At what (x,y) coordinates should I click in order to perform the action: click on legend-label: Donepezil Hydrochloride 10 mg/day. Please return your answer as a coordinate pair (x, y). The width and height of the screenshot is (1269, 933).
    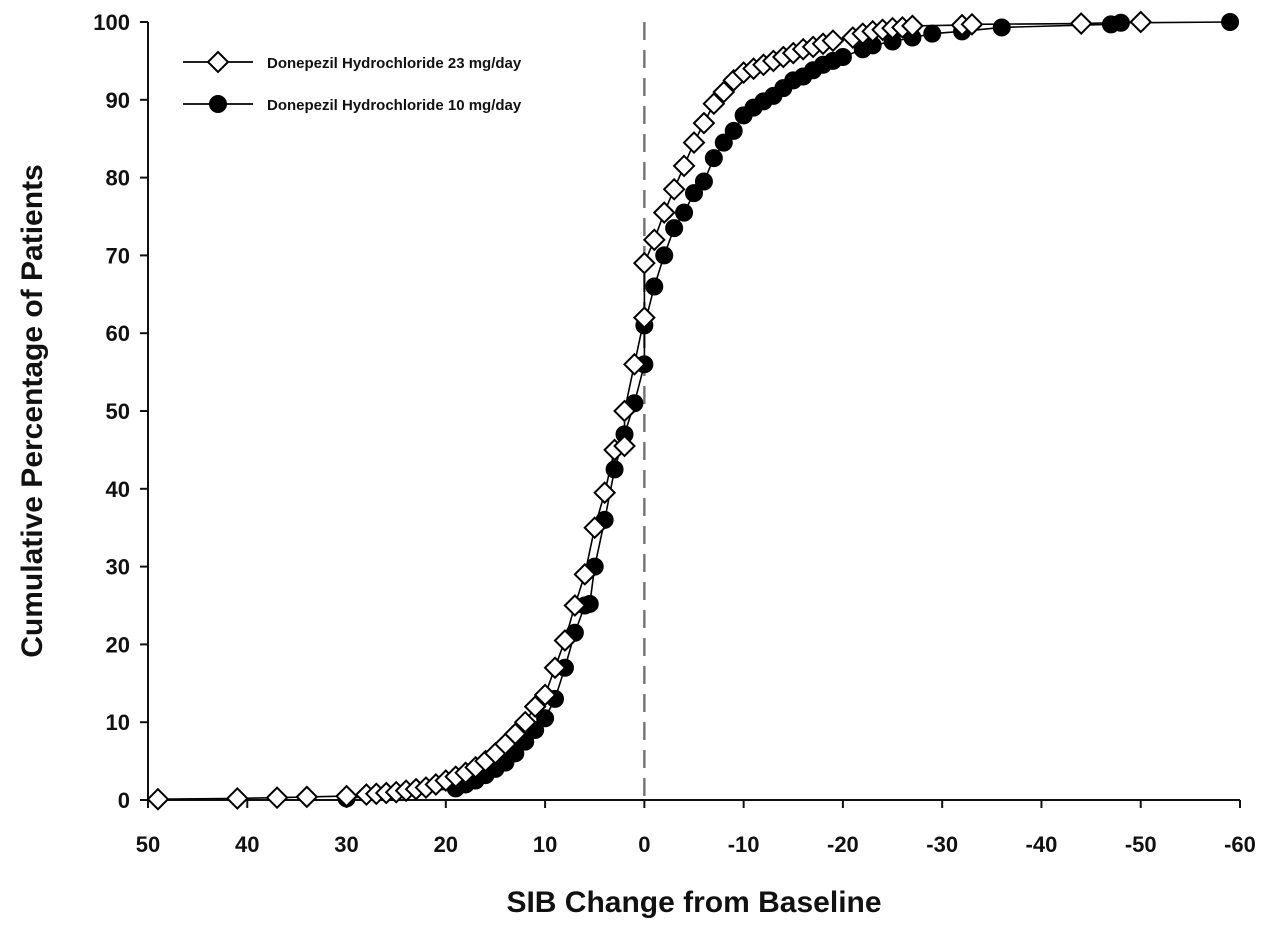
    Looking at the image, I should click on (394, 105).